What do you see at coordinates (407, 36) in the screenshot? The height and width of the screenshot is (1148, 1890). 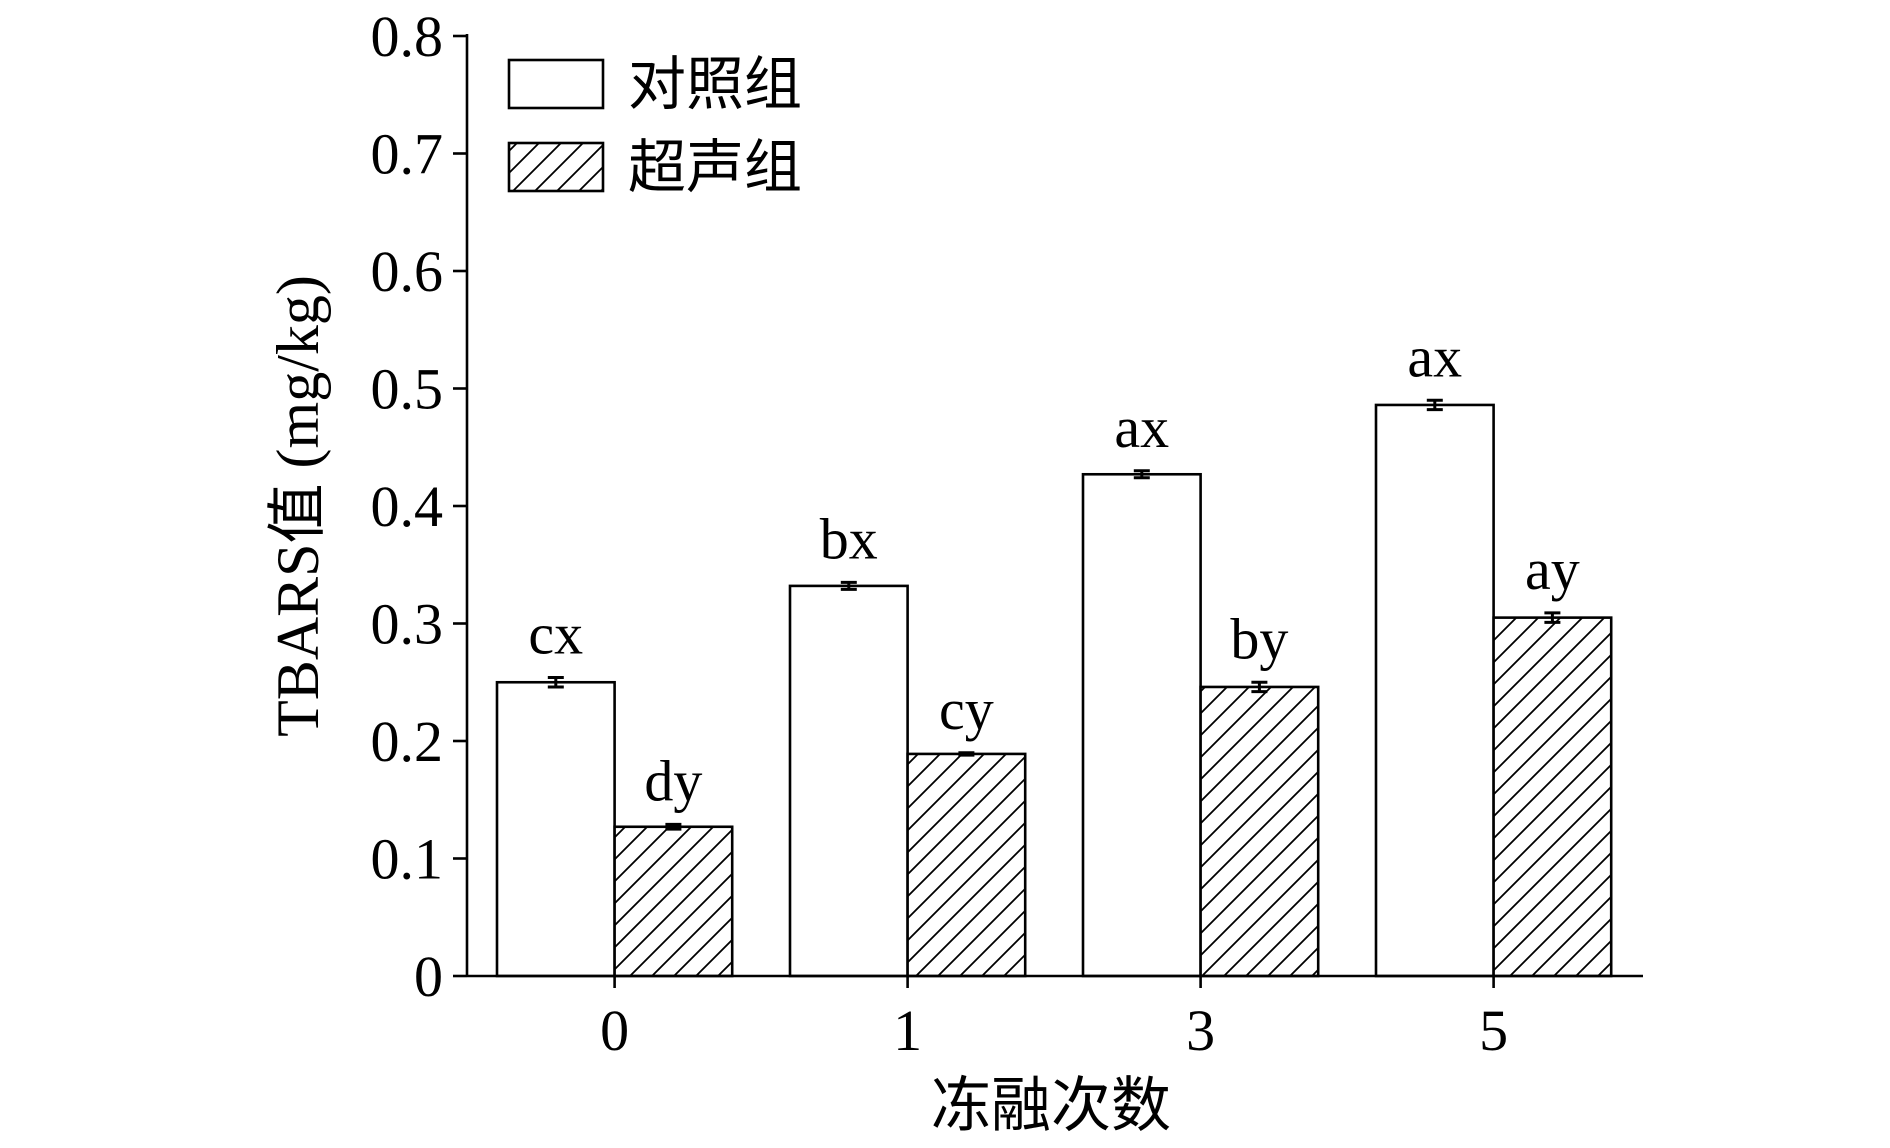 I see `y-tick-label: 0.8` at bounding box center [407, 36].